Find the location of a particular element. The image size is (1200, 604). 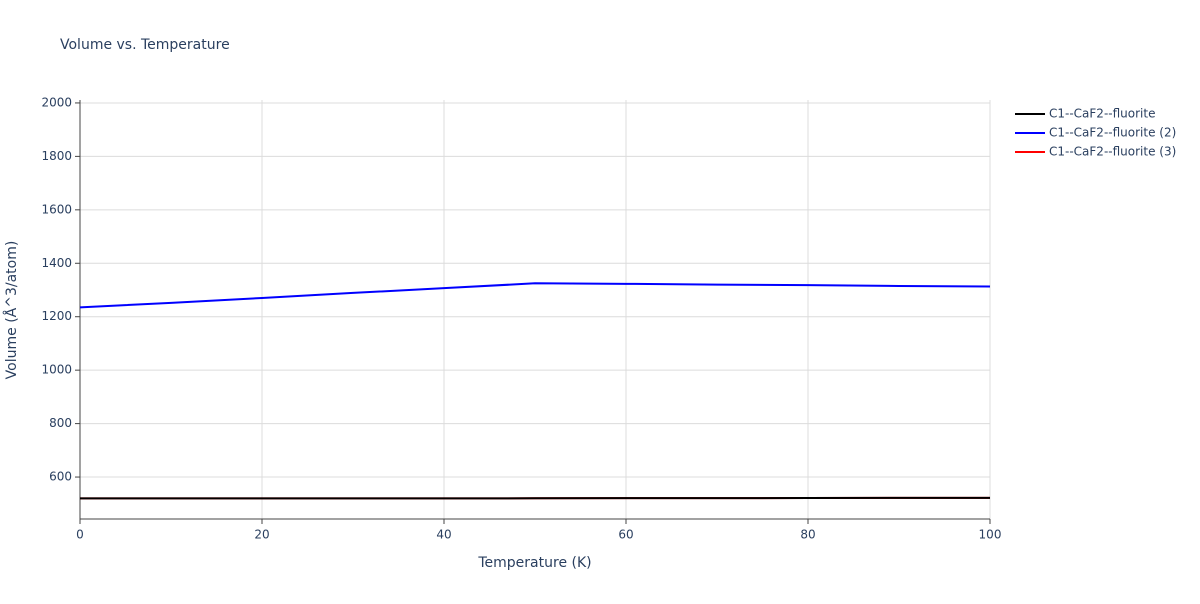

x-tick-label: 60 is located at coordinates (625, 535).